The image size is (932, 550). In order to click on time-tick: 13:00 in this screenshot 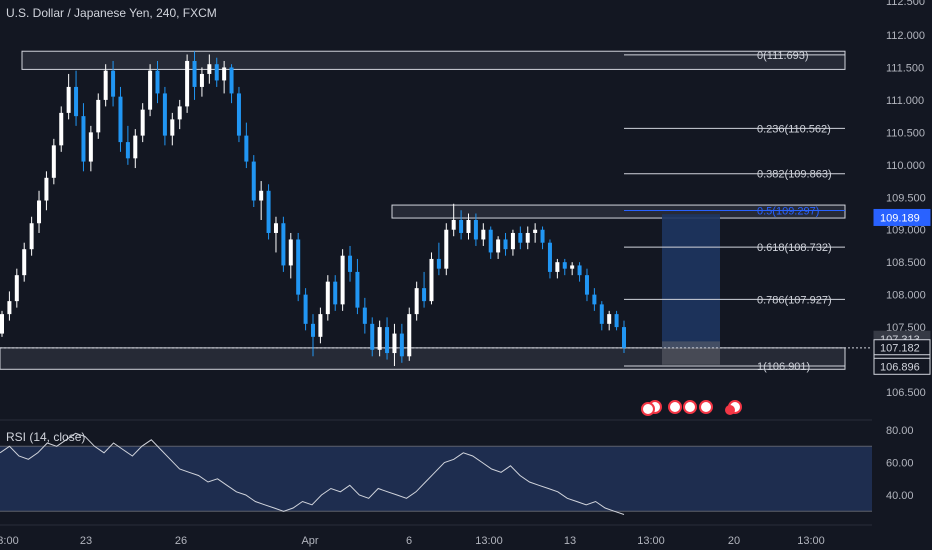, I will do `click(651, 541)`.